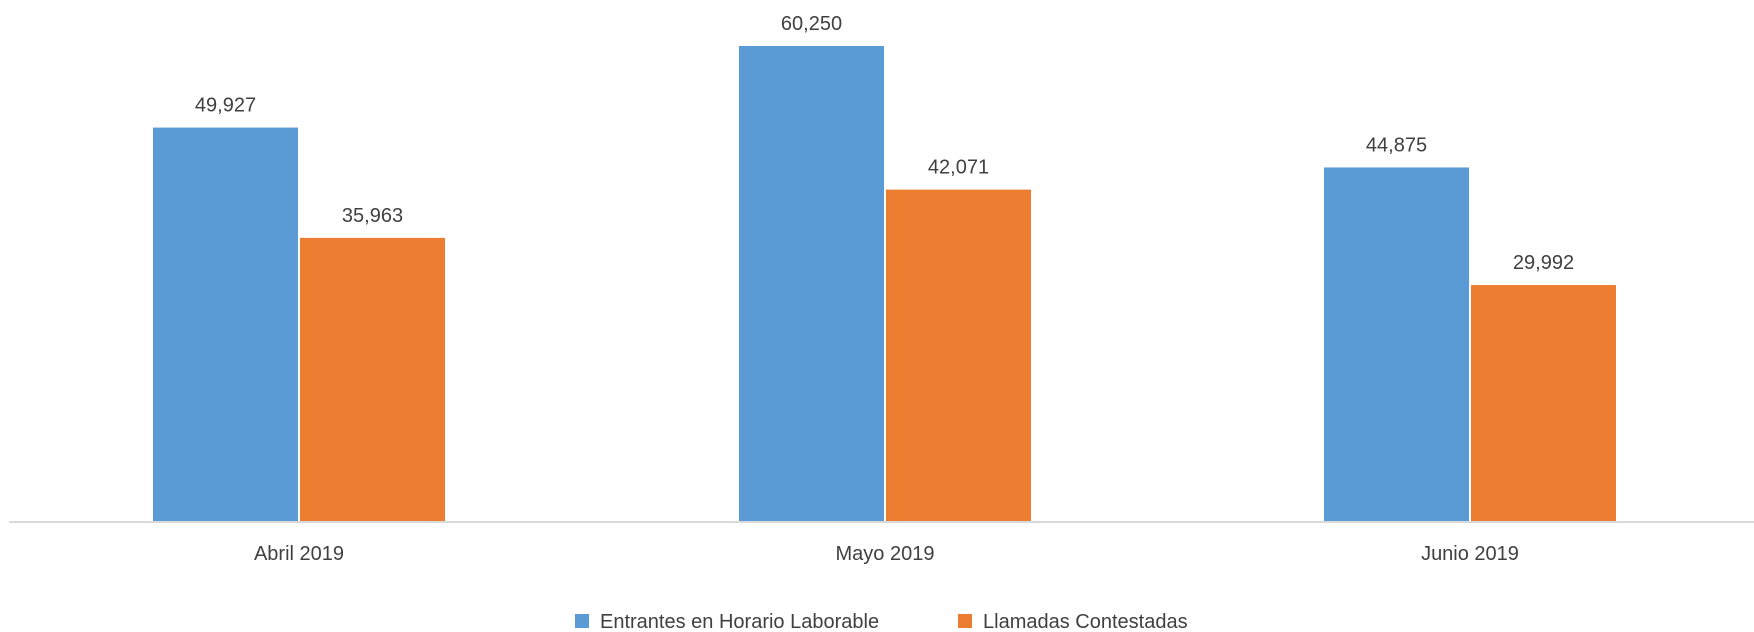  What do you see at coordinates (299, 554) in the screenshot?
I see `x-tick-label: Abril 2019` at bounding box center [299, 554].